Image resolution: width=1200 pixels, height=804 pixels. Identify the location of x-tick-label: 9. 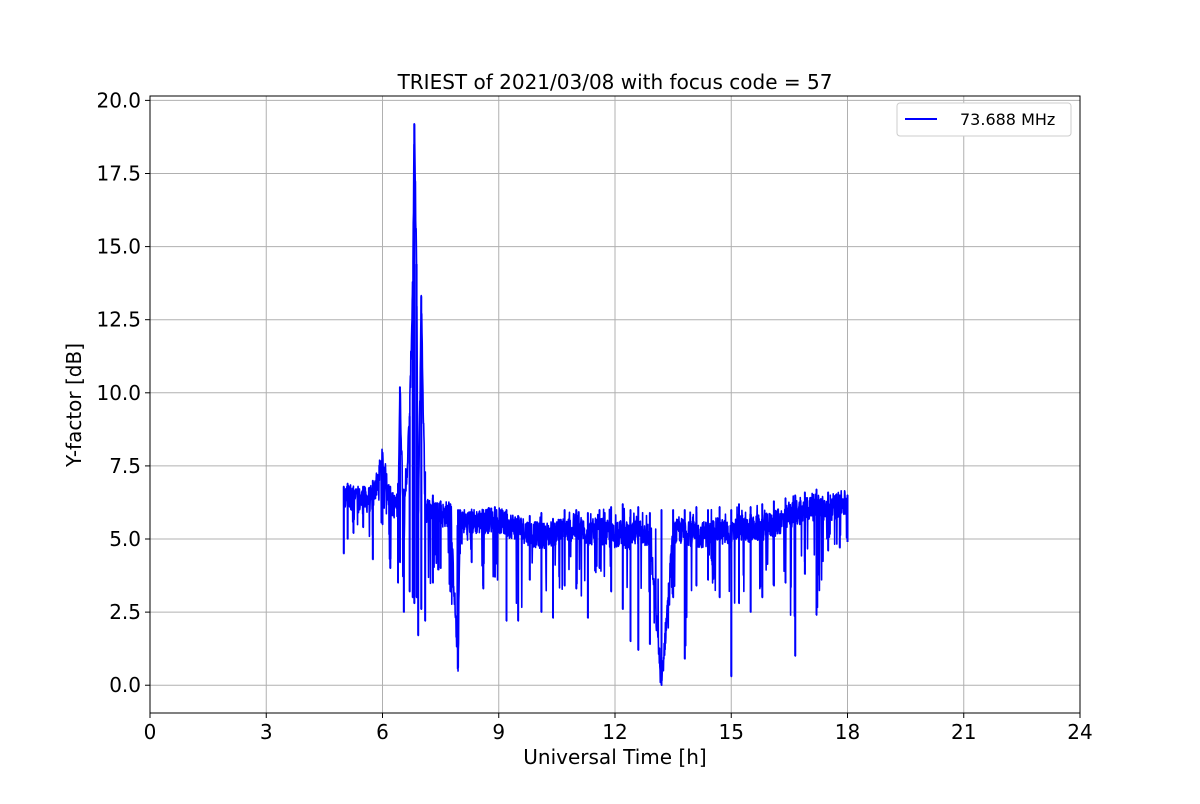
(498, 732).